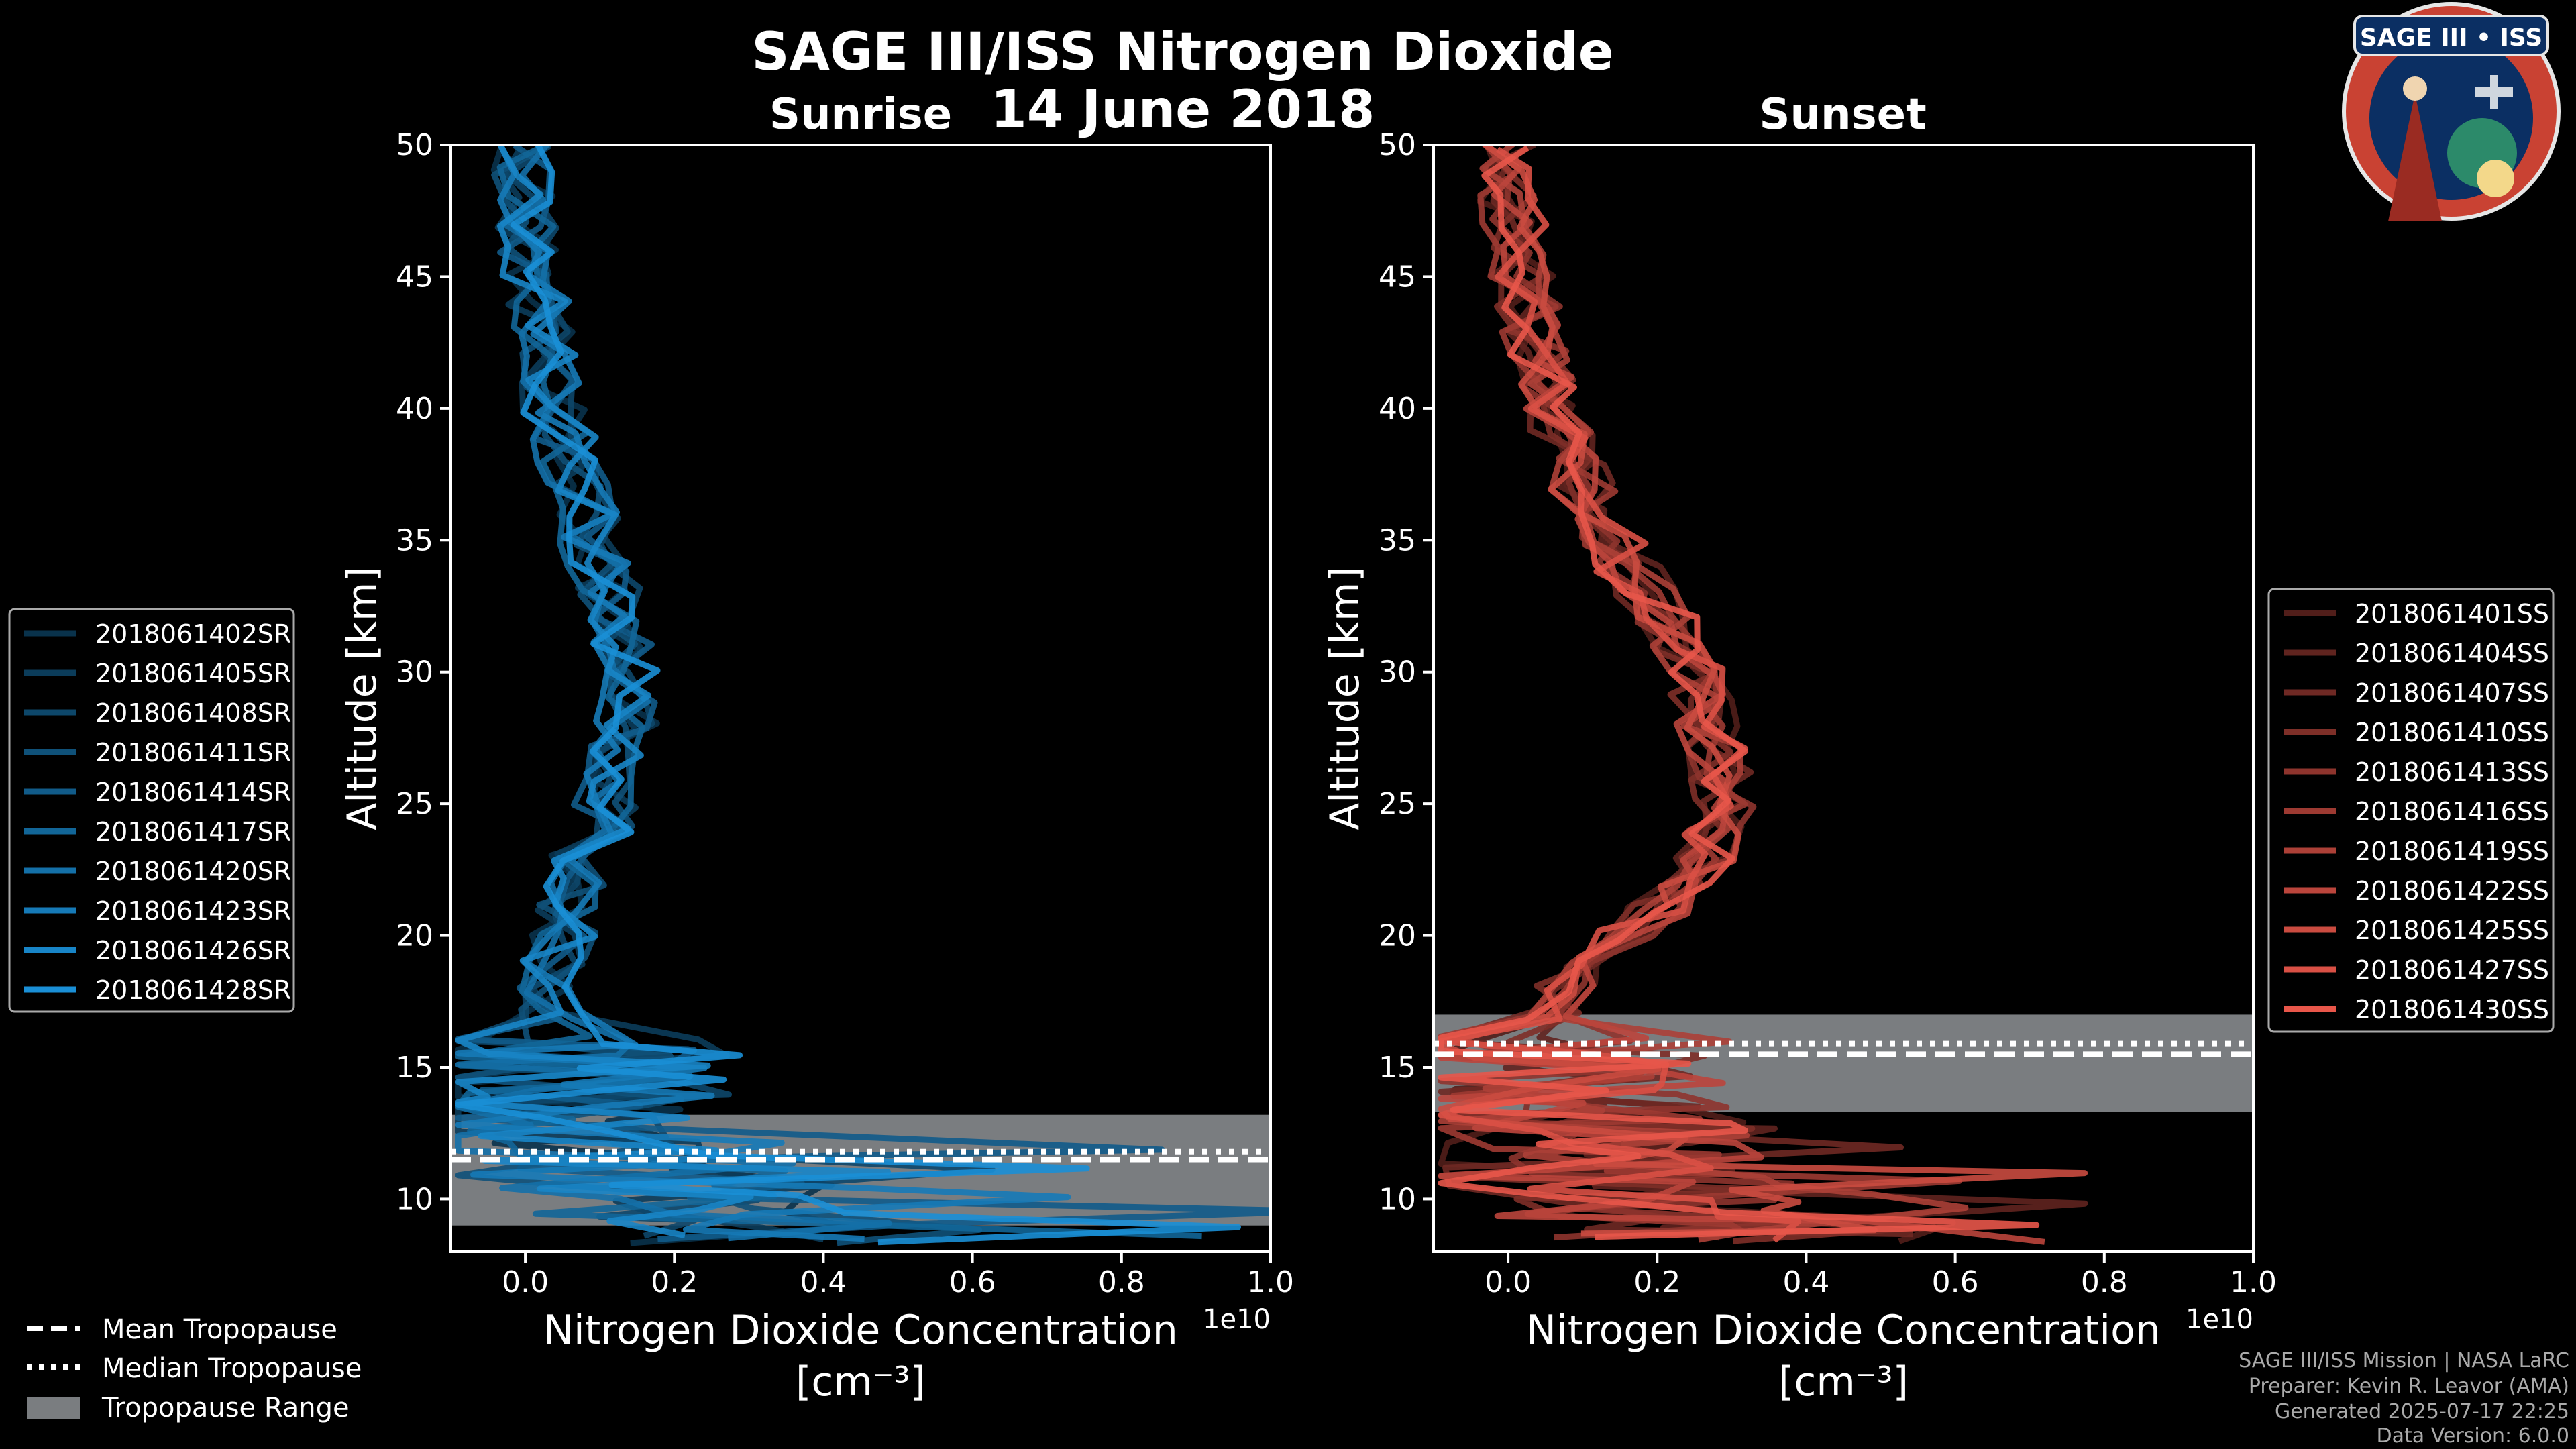 This screenshot has height=1449, width=2576. What do you see at coordinates (193, 990) in the screenshot?
I see `legend-label-2018061428SR: 2018061428SR` at bounding box center [193, 990].